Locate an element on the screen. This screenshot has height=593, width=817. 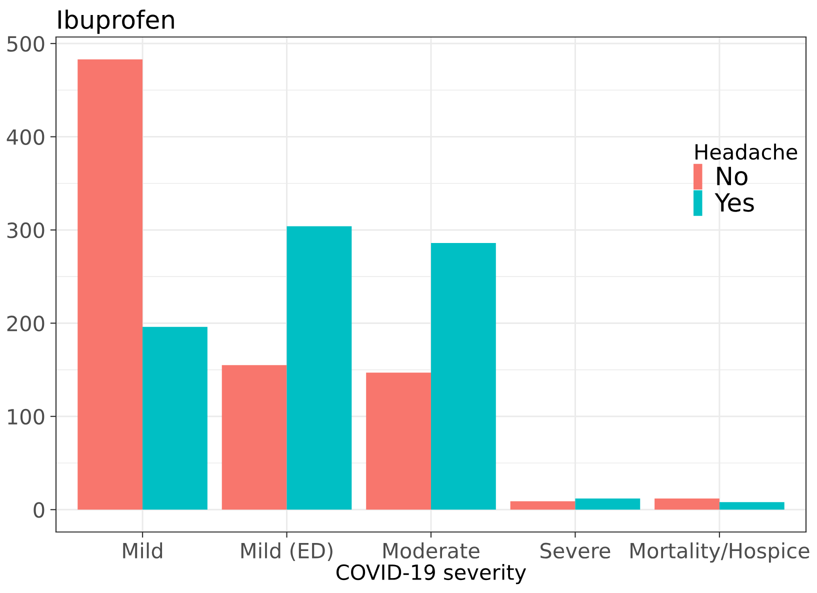
y-tick-label: 0 is located at coordinates (39, 510).